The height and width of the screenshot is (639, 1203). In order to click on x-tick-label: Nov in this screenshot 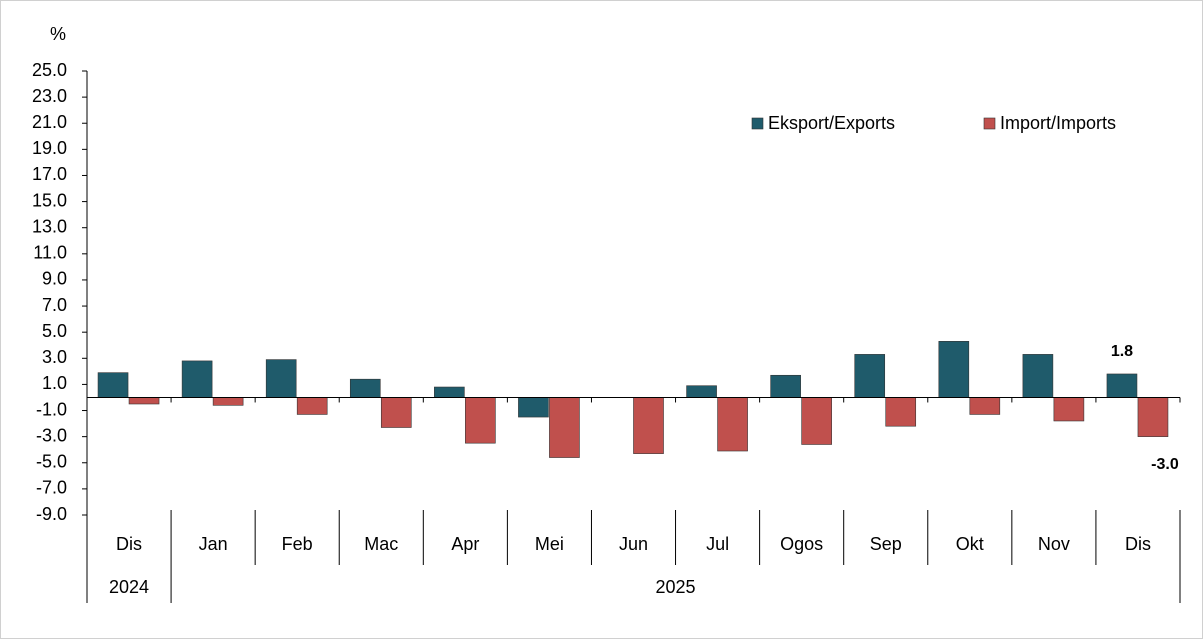, I will do `click(1054, 544)`.